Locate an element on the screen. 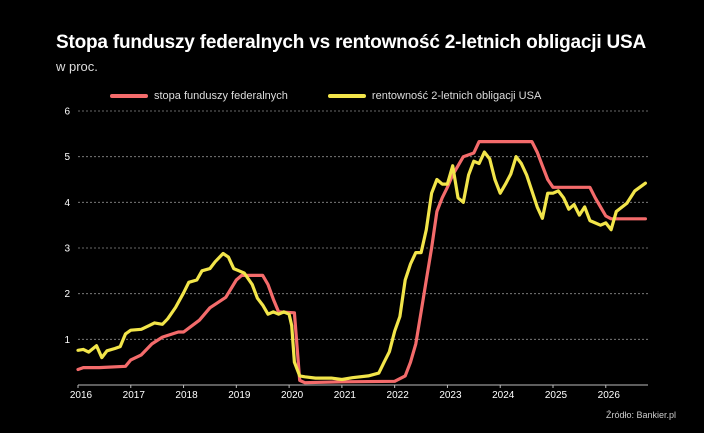 The width and height of the screenshot is (704, 433). chart-subtitle: w proc. is located at coordinates (77, 66).